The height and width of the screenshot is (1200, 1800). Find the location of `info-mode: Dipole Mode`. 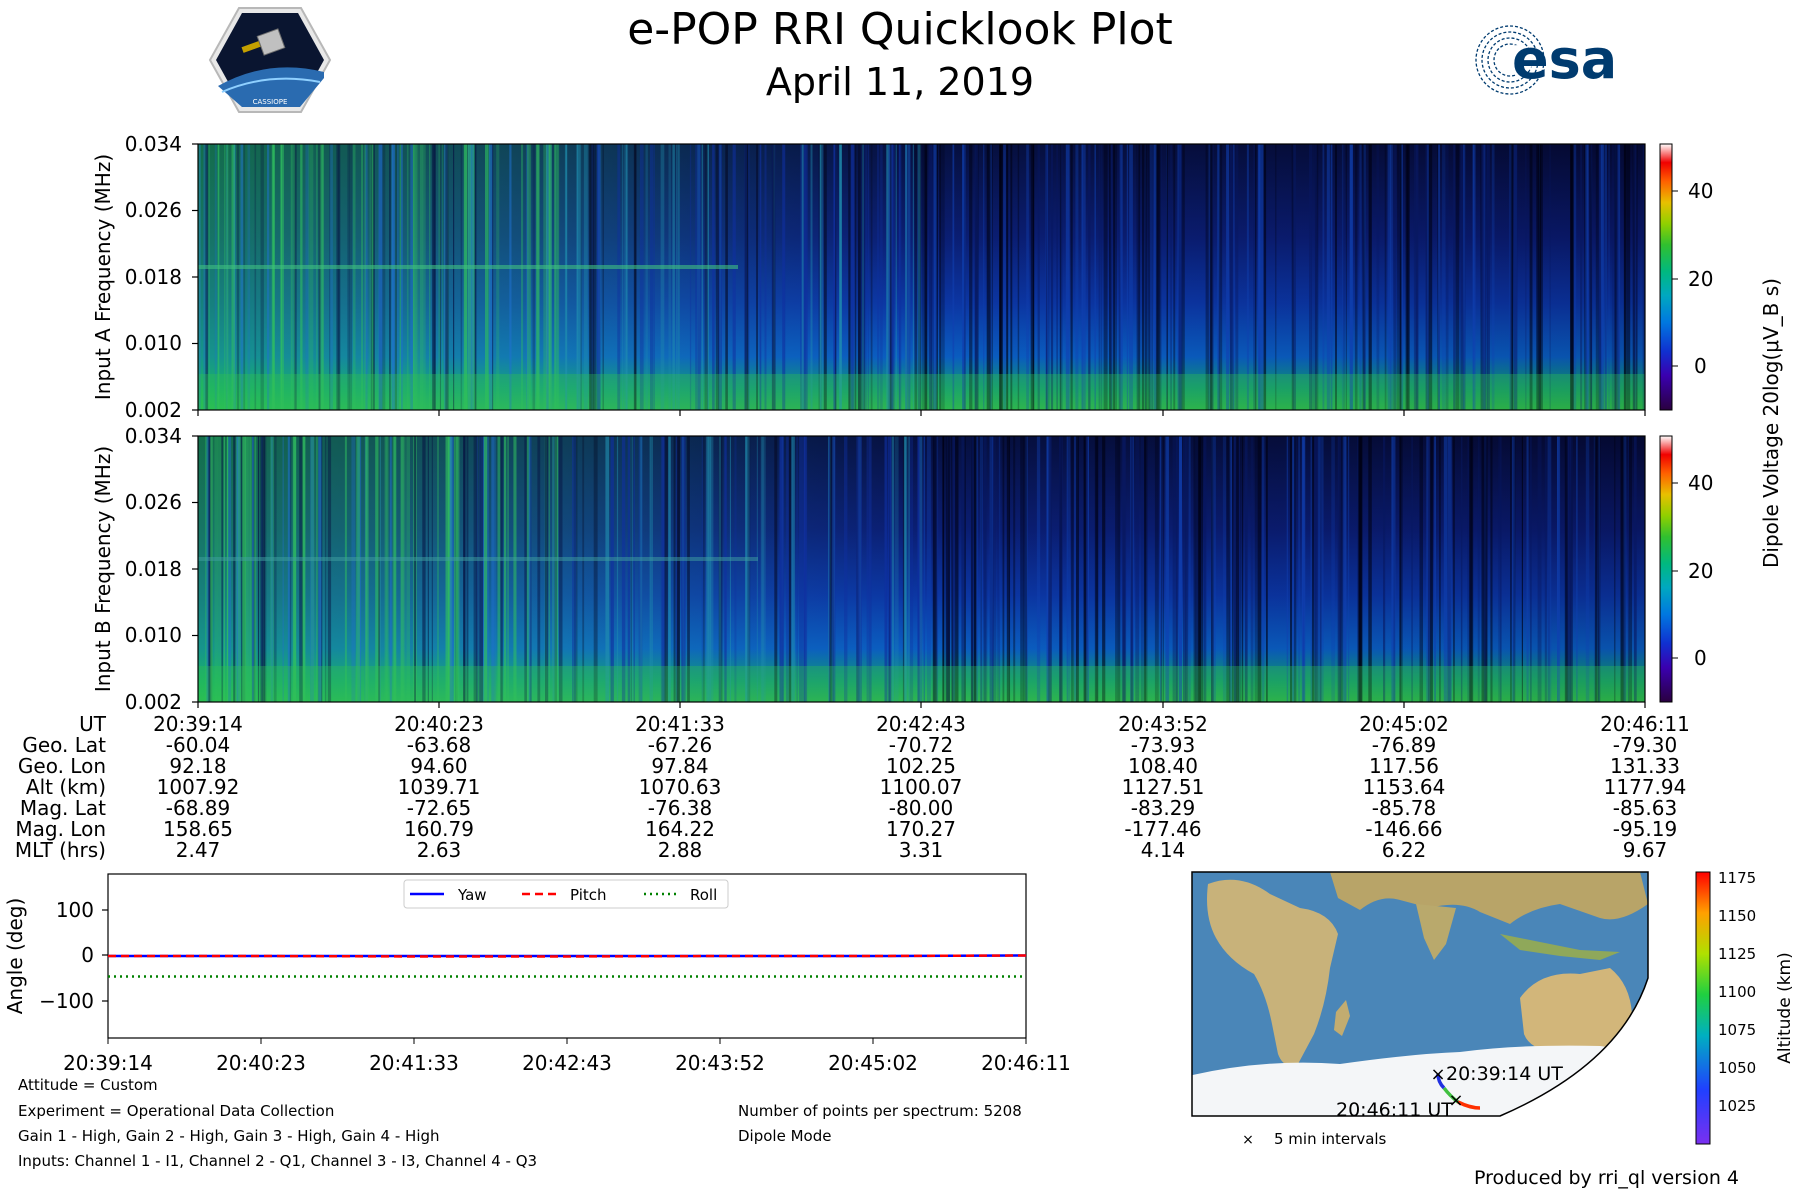

info-mode: Dipole Mode is located at coordinates (785, 1136).